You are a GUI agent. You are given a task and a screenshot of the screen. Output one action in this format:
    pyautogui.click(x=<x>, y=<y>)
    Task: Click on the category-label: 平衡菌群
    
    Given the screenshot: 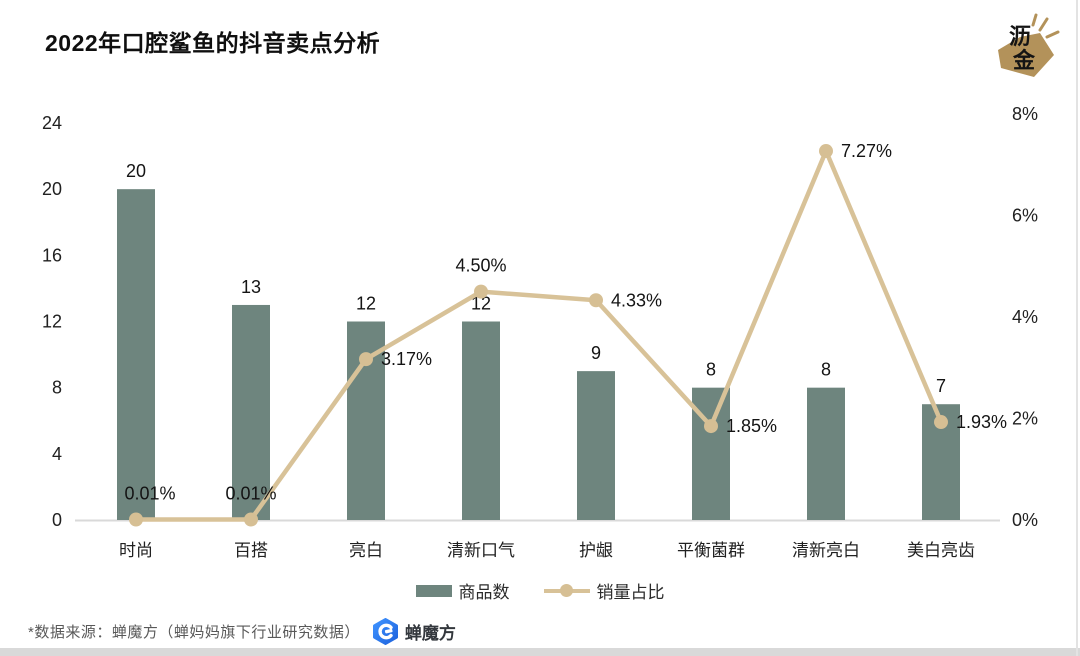 What is the action you would take?
    pyautogui.click(x=711, y=550)
    